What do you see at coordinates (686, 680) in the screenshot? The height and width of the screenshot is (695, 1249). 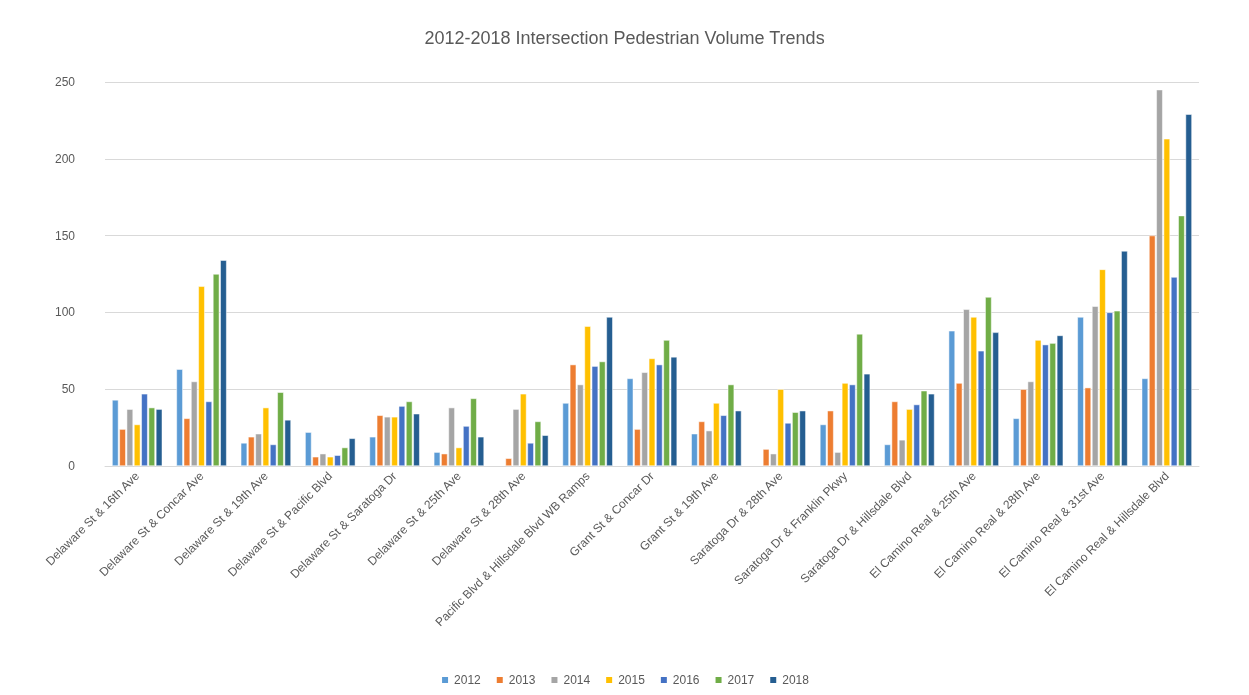 I see `legend-label: 2016` at bounding box center [686, 680].